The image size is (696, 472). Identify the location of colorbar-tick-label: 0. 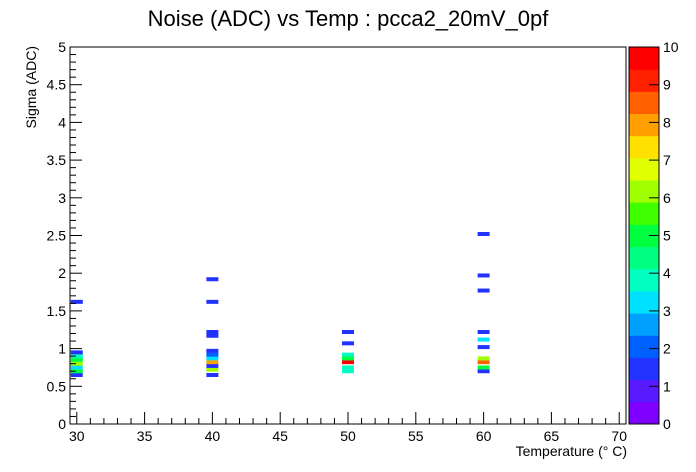
(667, 424).